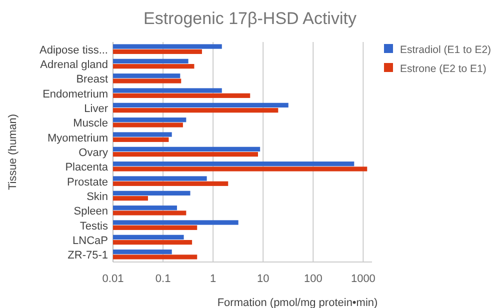 This screenshot has width=500, height=308. What do you see at coordinates (313, 279) in the screenshot?
I see `x-tick-label: 100` at bounding box center [313, 279].